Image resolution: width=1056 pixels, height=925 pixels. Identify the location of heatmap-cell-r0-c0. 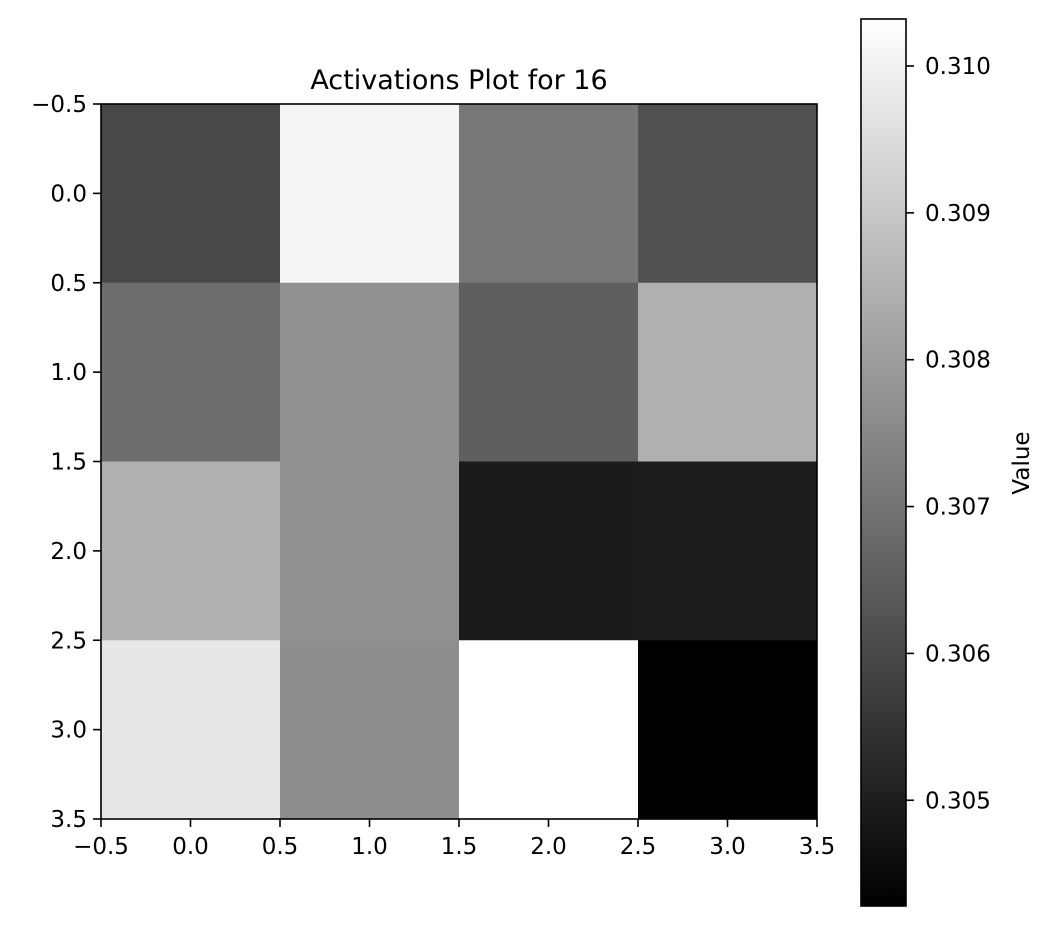
(191, 194).